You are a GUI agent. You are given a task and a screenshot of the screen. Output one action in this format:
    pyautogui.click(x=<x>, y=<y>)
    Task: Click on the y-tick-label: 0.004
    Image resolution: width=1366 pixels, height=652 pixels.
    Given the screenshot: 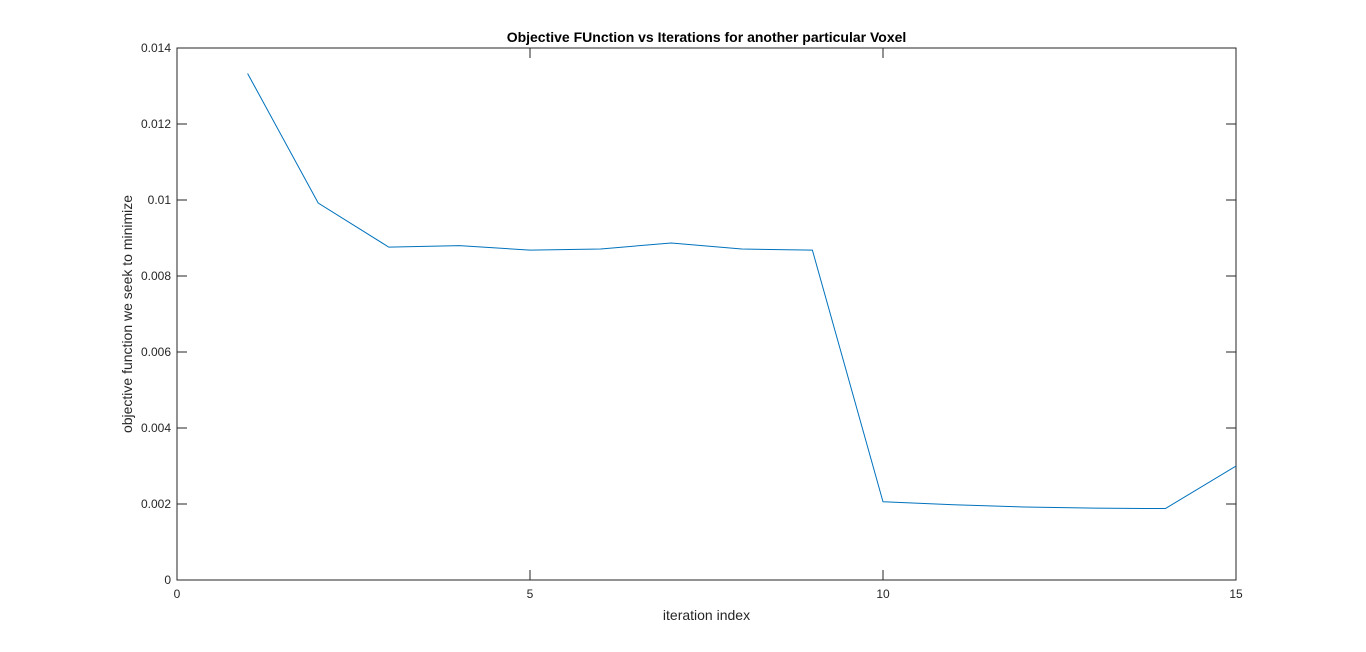 What is the action you would take?
    pyautogui.click(x=156, y=428)
    